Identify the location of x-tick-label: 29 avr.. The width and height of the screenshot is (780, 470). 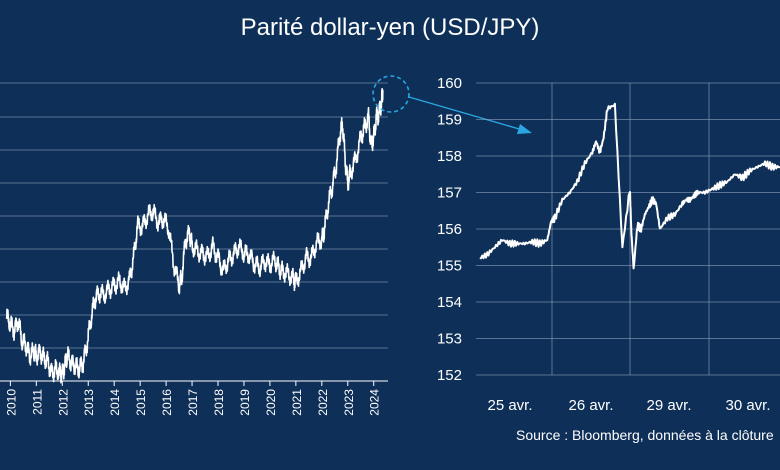
(668, 405).